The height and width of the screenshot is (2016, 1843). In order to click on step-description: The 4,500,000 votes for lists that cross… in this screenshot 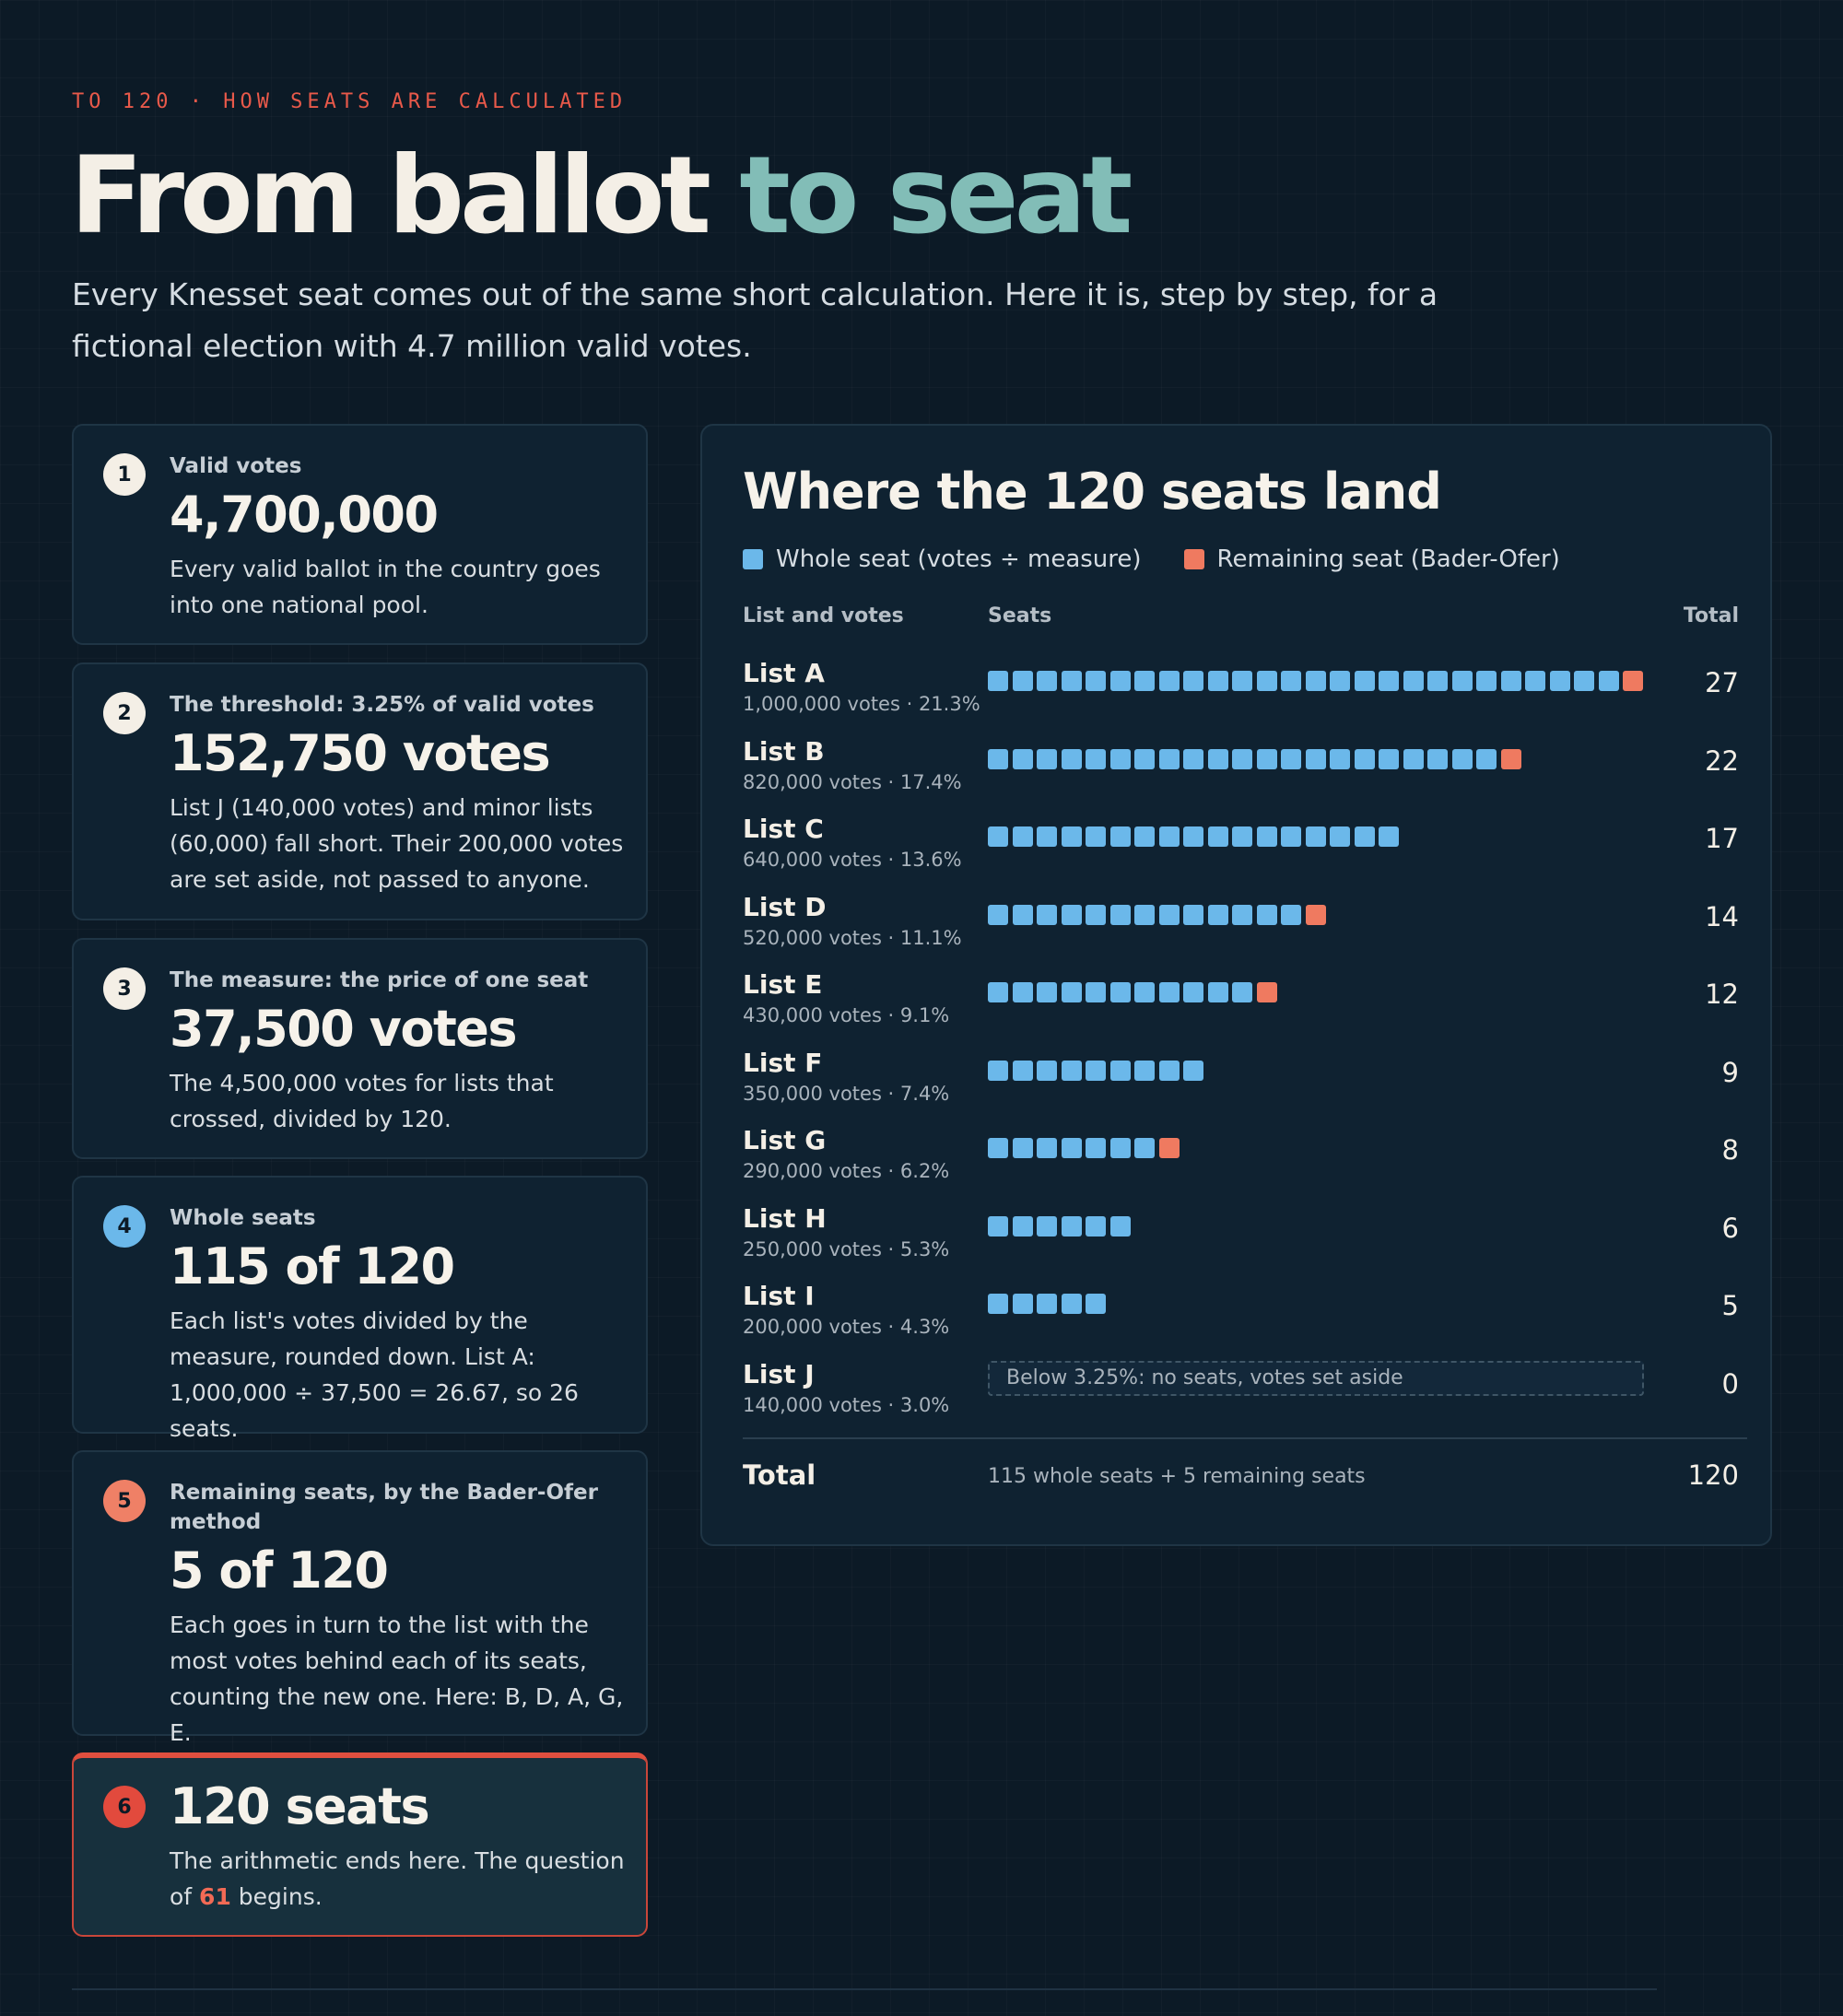, I will do `click(362, 1101)`.